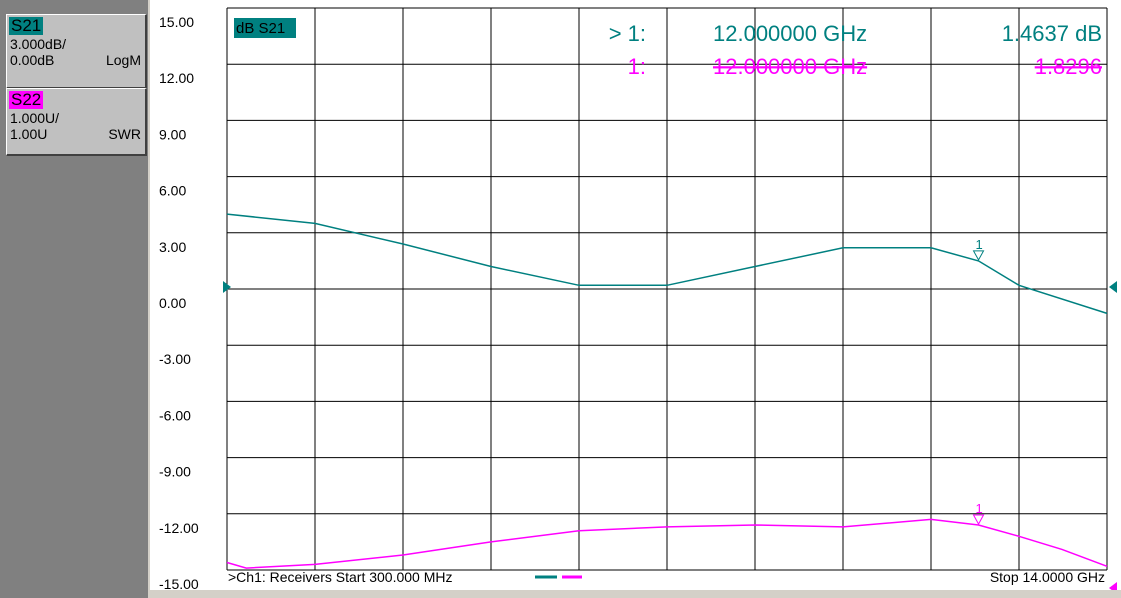  Describe the element at coordinates (179, 584) in the screenshot. I see `y-tick-label: -15.00` at that location.